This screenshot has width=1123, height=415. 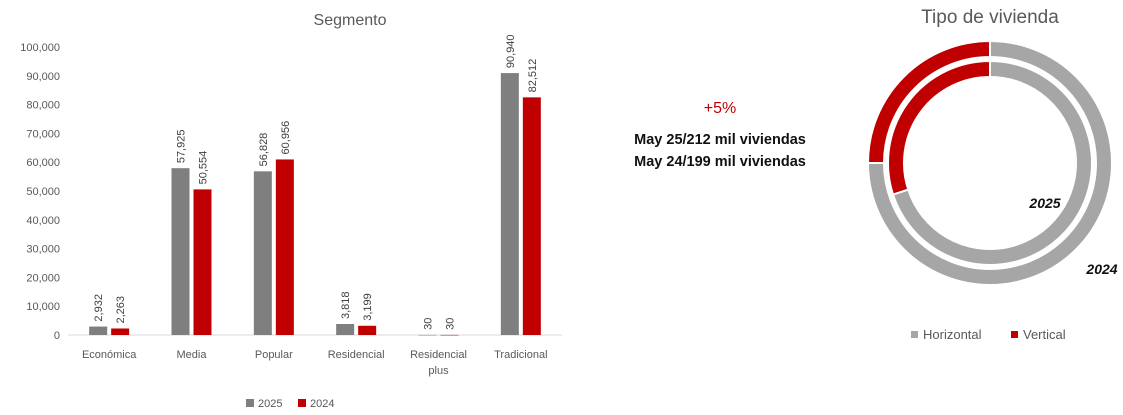 I want to click on x-tick-label: Económica, so click(x=109, y=355).